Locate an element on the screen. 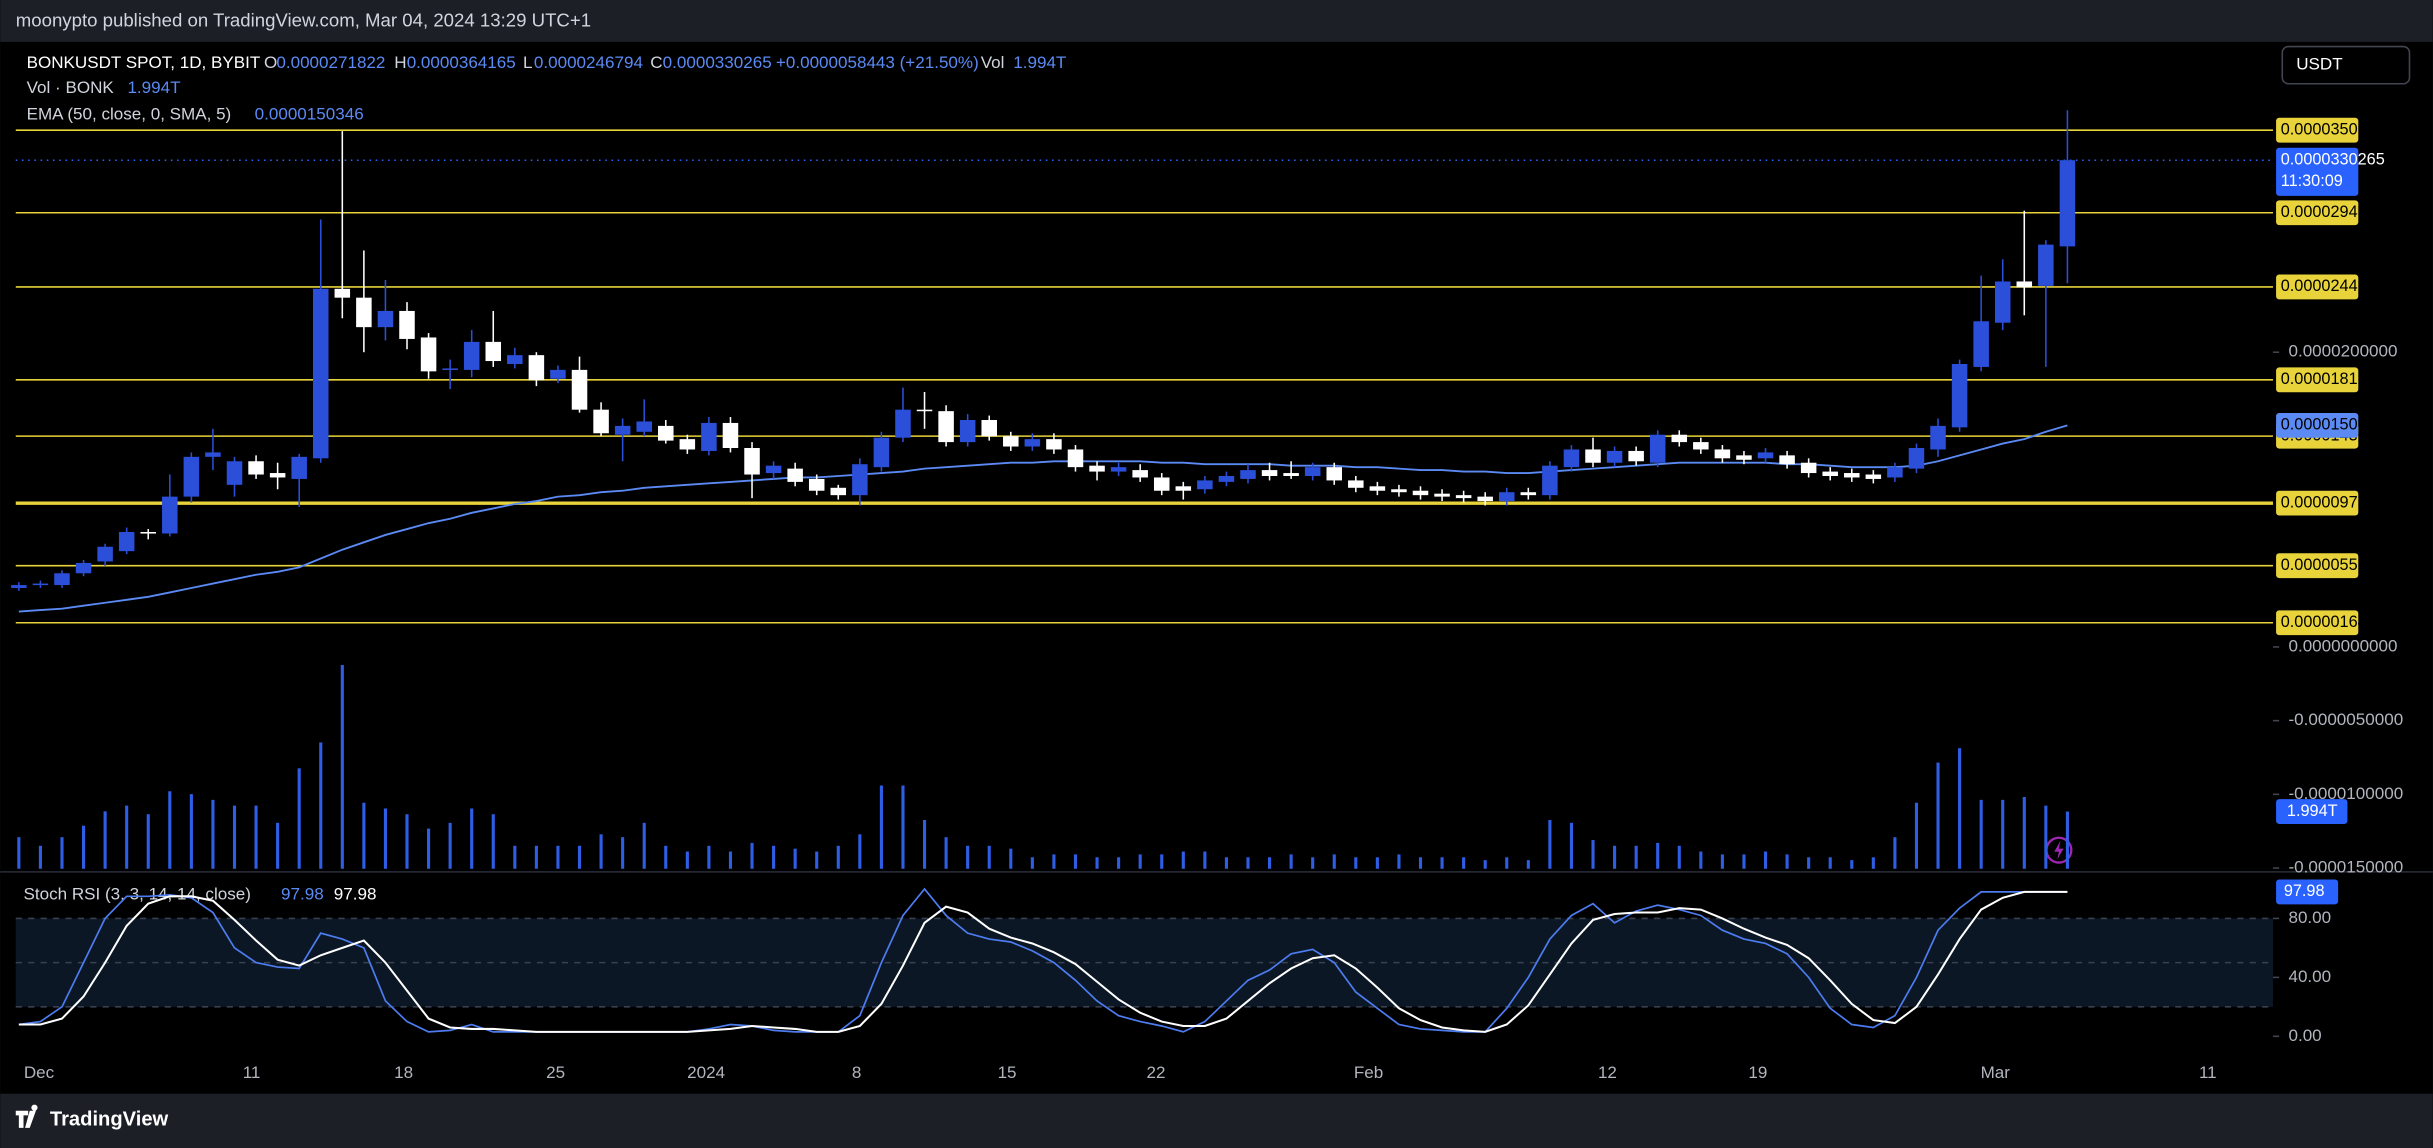 Image resolution: width=2433 pixels, height=1148 pixels. level-label: 0.0000055146 is located at coordinates (2333, 565).